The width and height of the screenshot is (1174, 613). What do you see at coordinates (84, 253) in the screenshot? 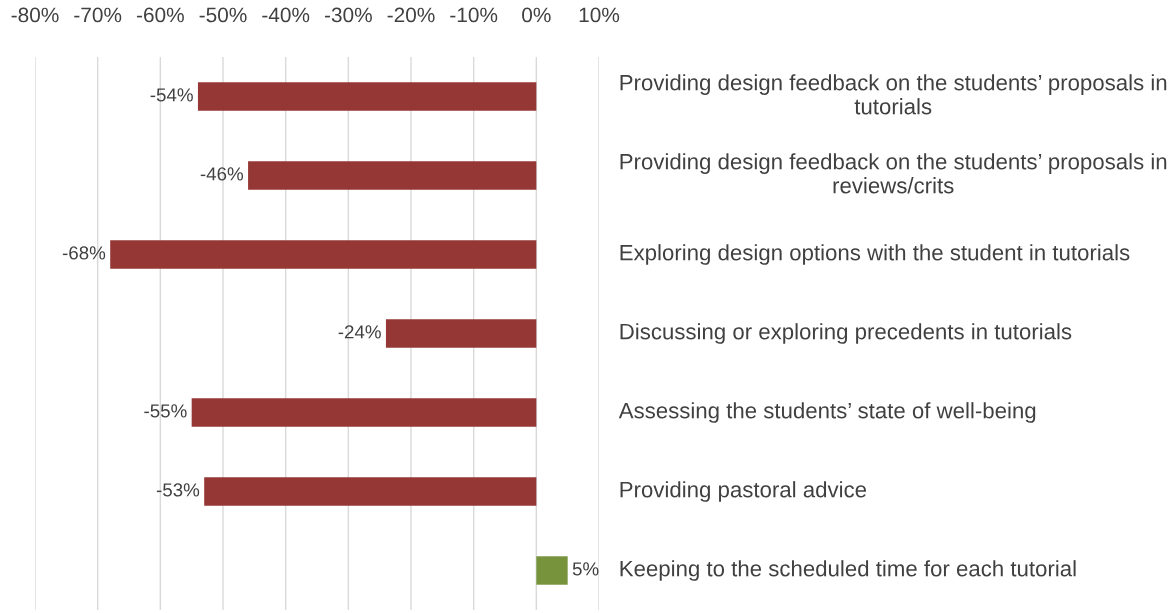
I see `data-label: -68%` at bounding box center [84, 253].